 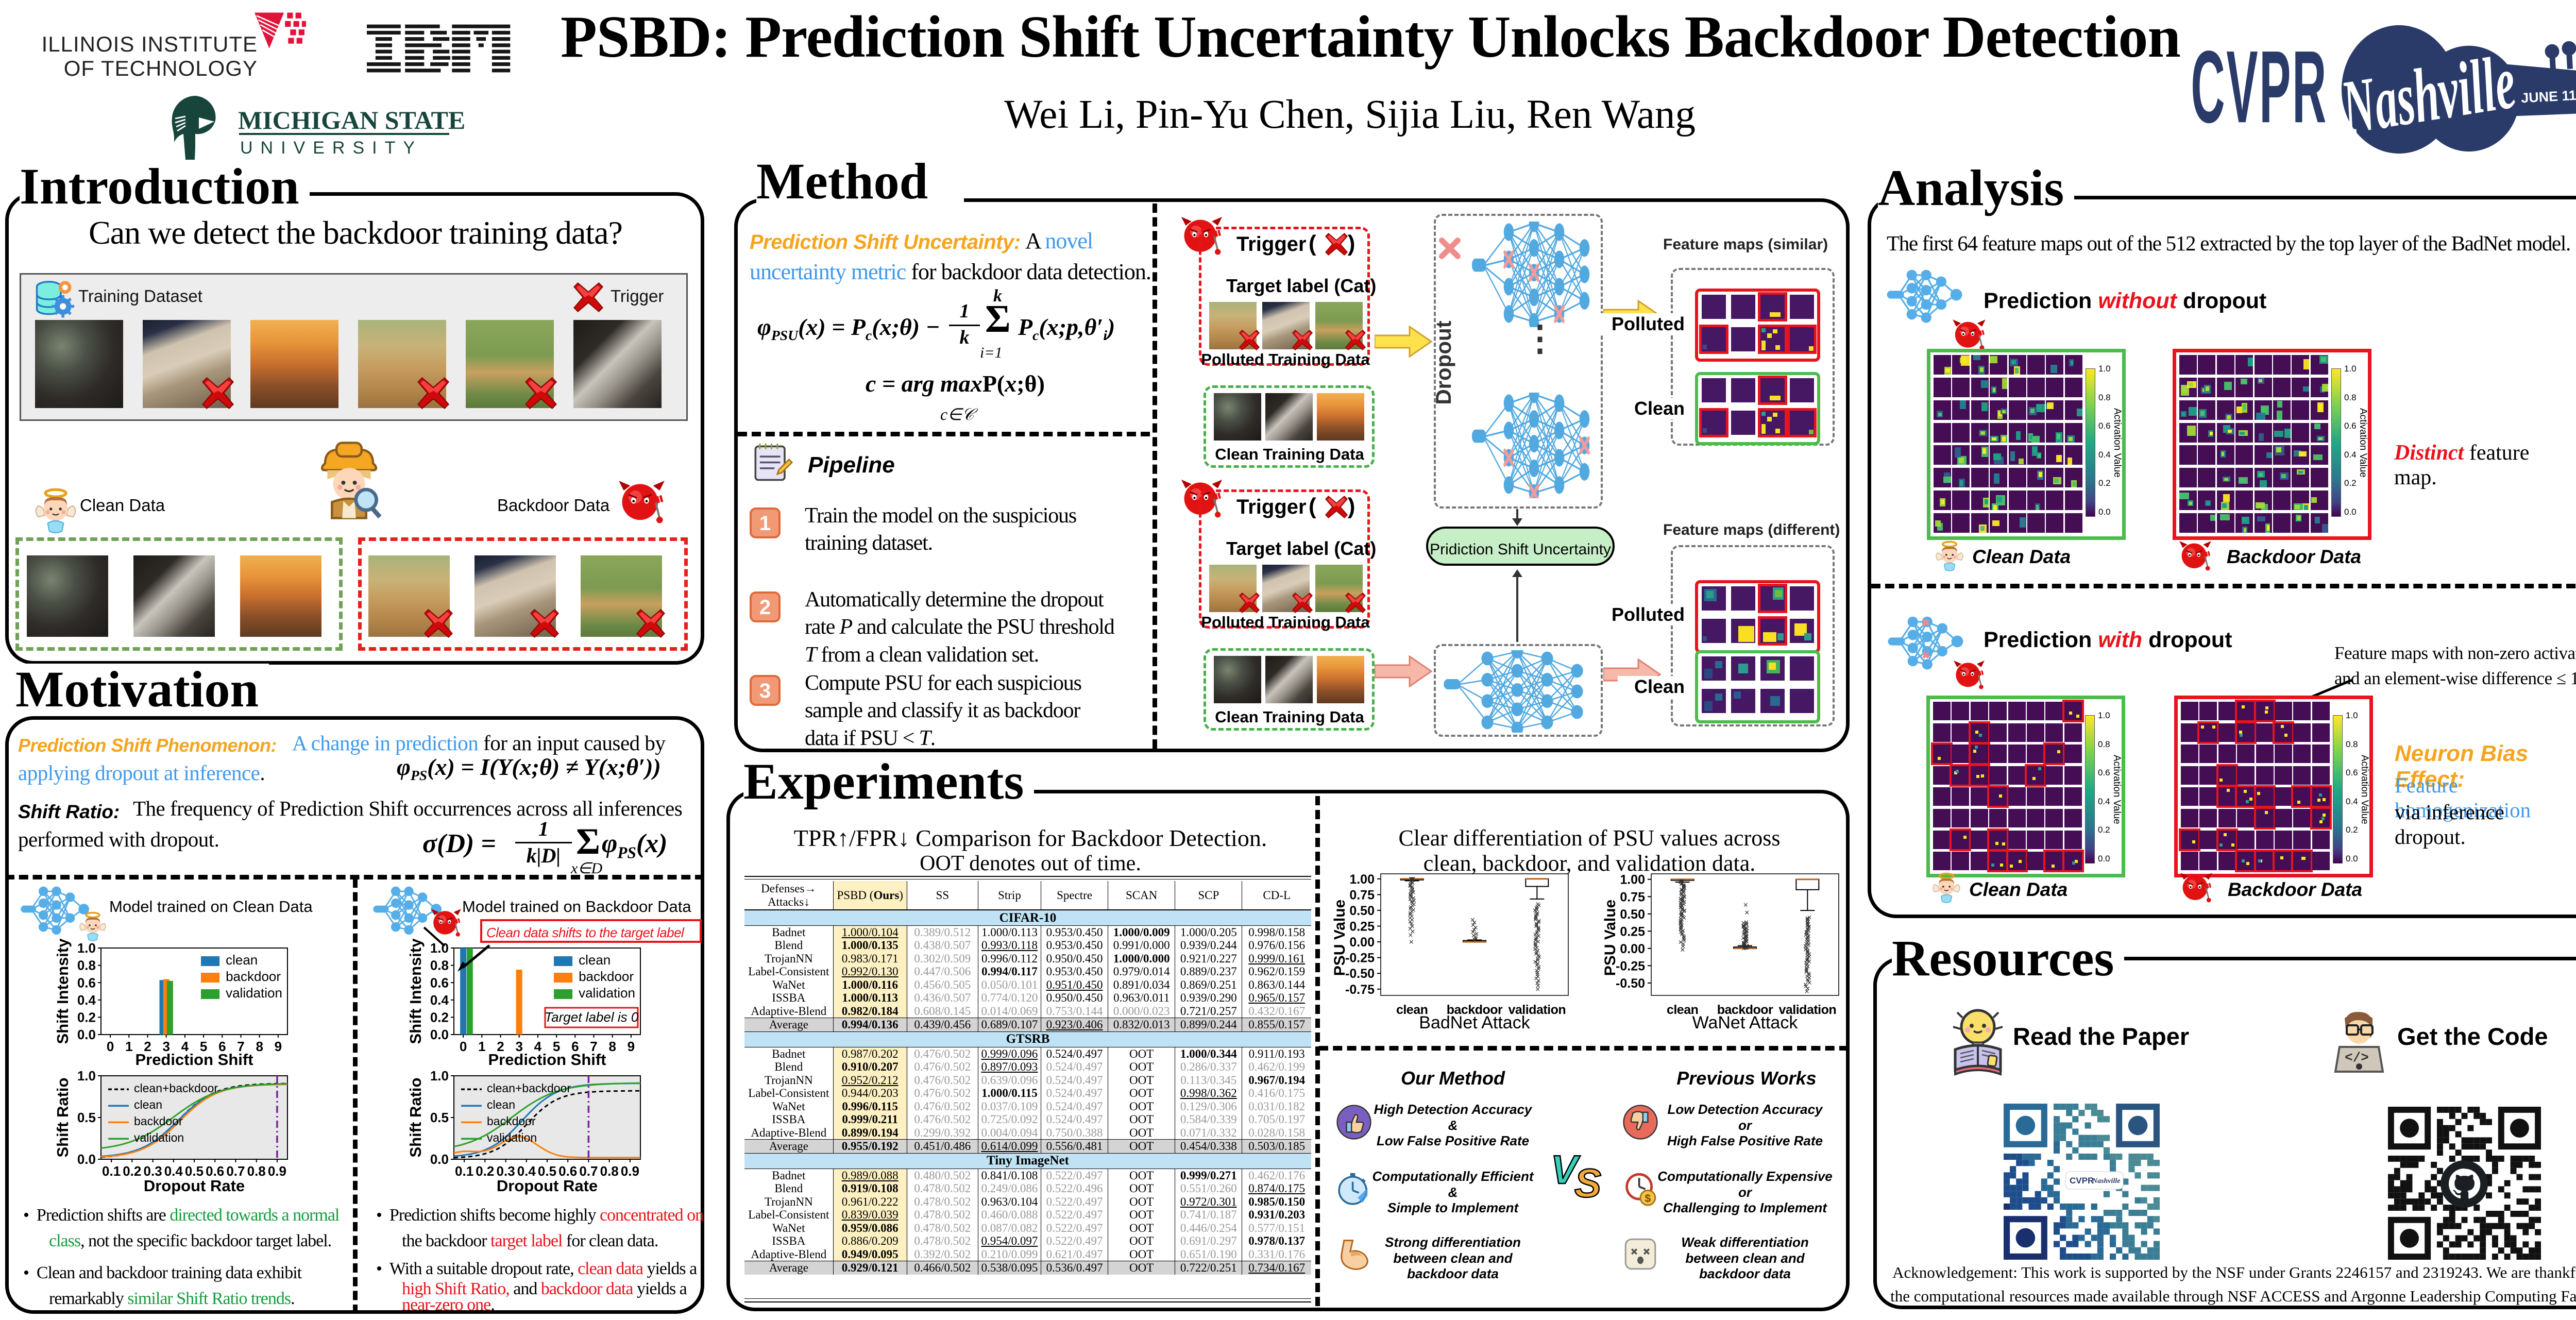 What do you see at coordinates (1474, 1021) in the screenshot?
I see `svg-text: BadNet Attack` at bounding box center [1474, 1021].